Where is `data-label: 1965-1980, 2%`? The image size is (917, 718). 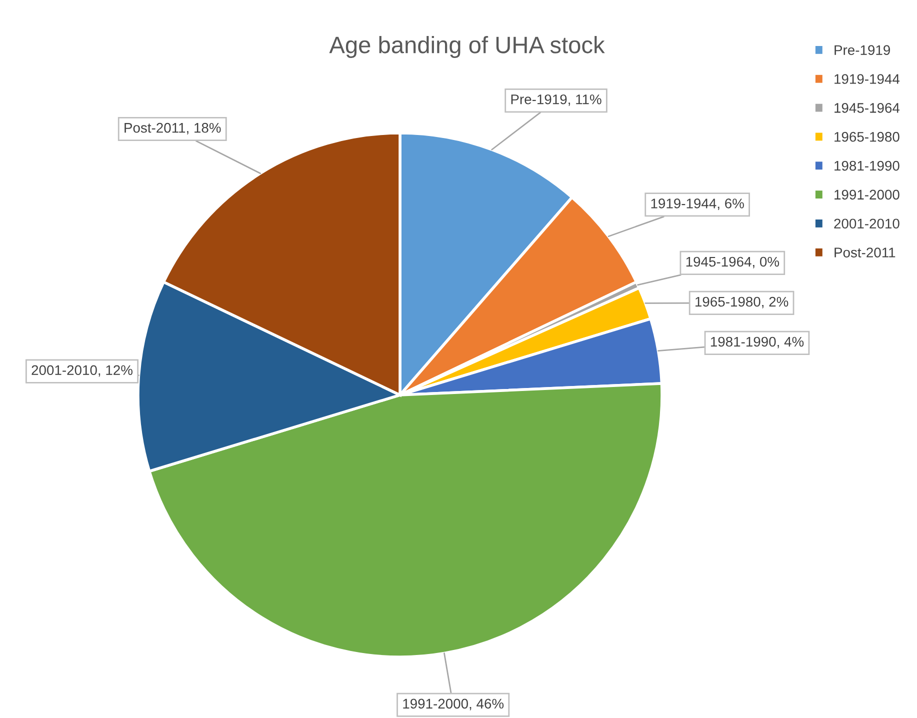
data-label: 1965-1980, 2% is located at coordinates (742, 302).